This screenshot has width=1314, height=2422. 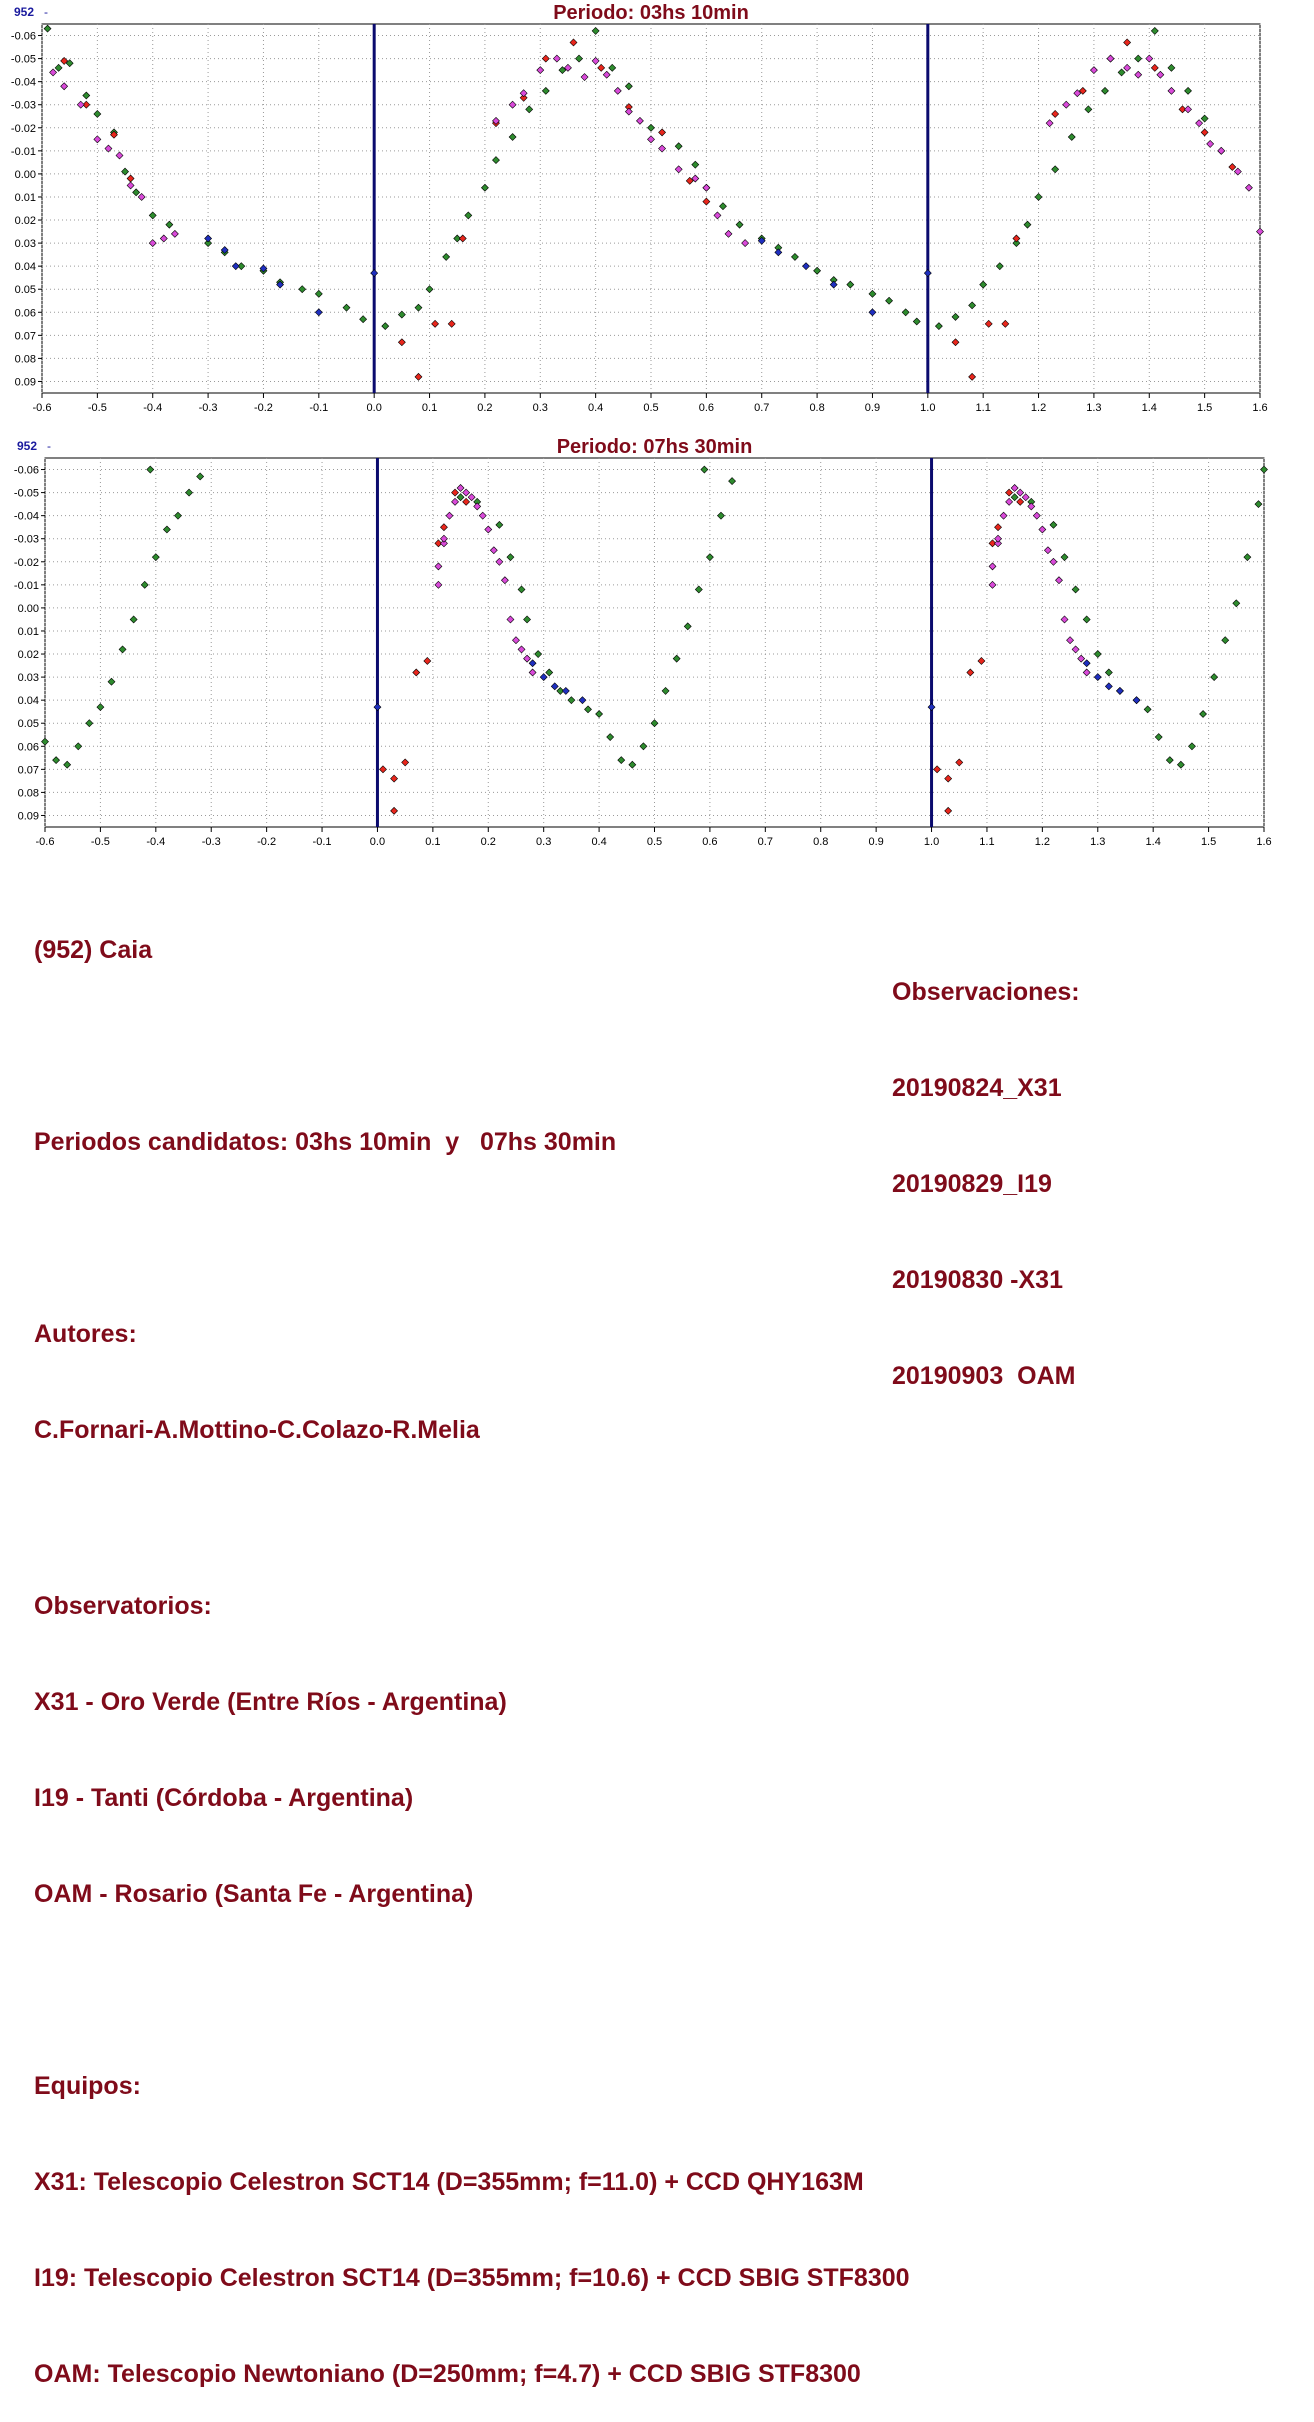 I want to click on x-tick-label: 0.2, so click(x=484, y=408).